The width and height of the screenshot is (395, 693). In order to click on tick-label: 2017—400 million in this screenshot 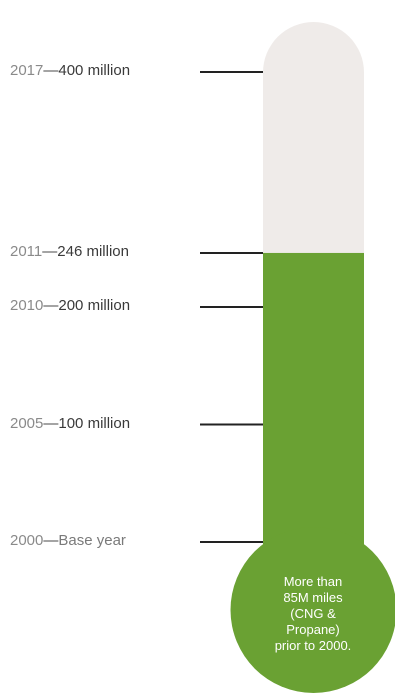, I will do `click(70, 71)`.